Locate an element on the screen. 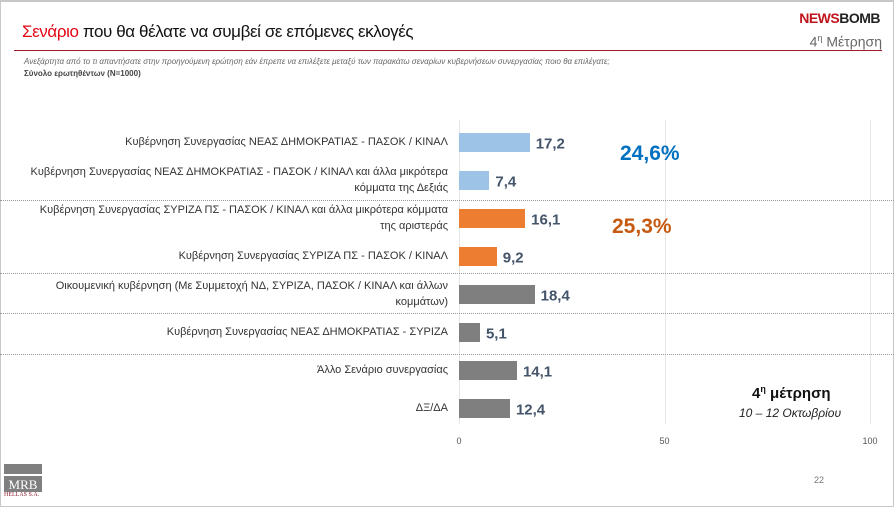  x-tick-label: 100 is located at coordinates (870, 441).